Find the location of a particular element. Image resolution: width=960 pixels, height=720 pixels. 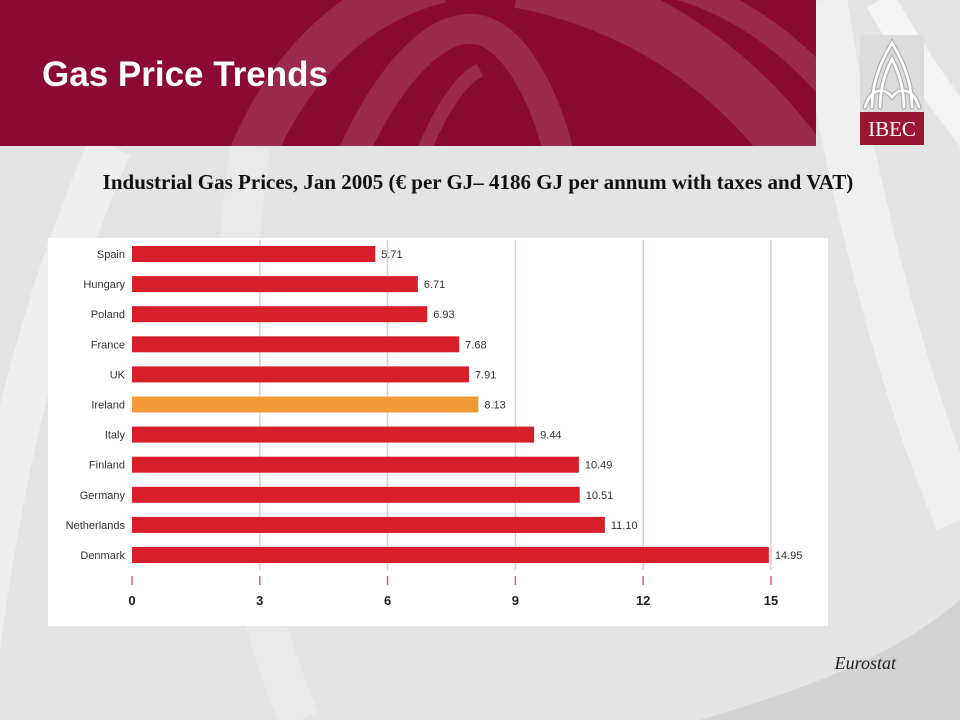

x-tick-label-0: 0 is located at coordinates (131, 600).